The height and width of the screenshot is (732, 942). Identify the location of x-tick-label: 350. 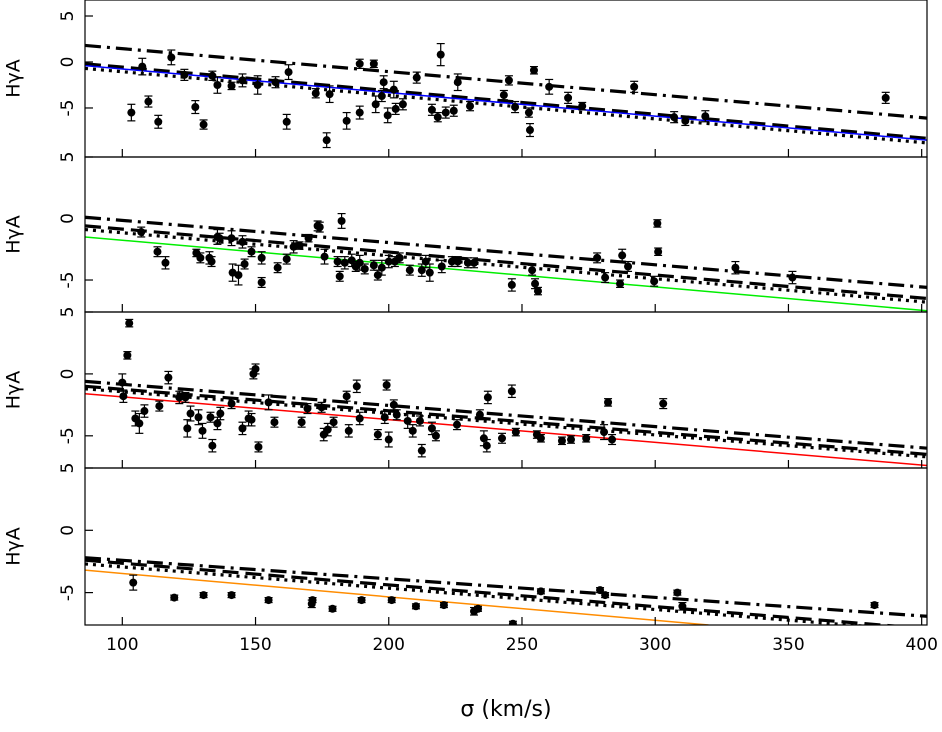
(788, 645).